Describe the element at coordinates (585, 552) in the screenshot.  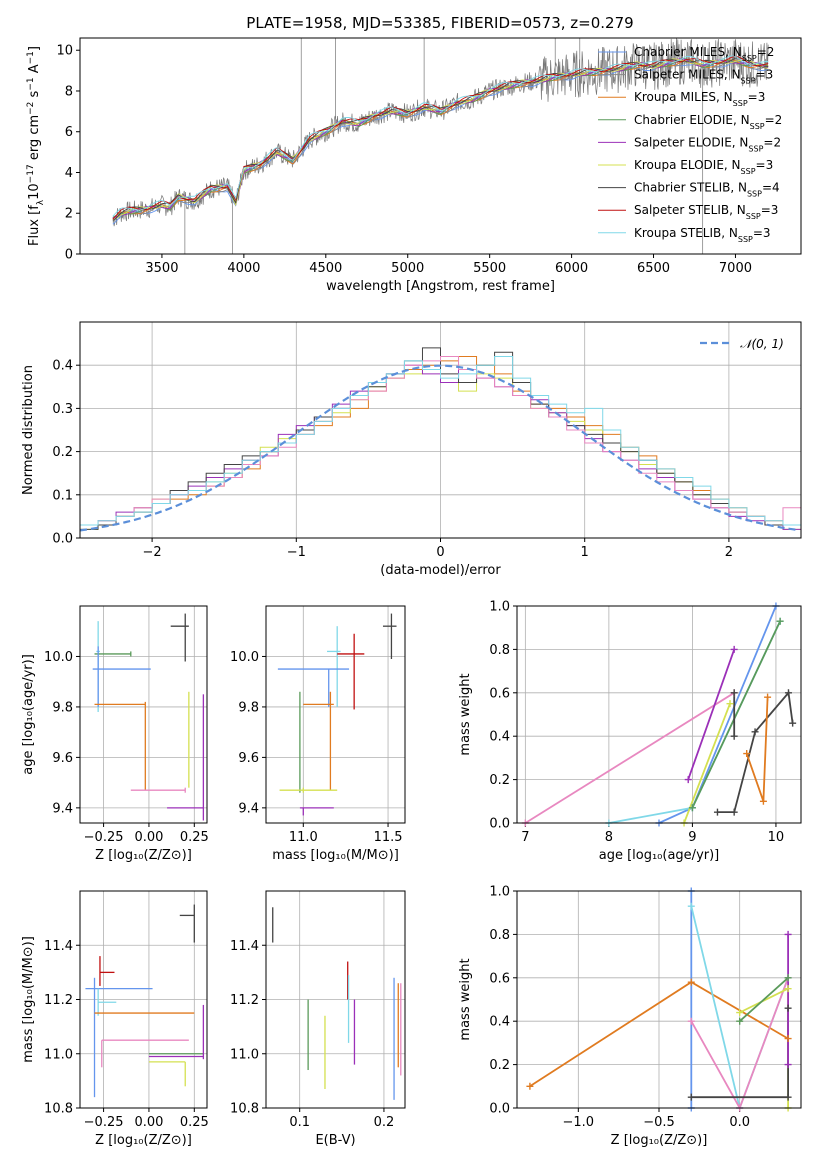
I see `x-tick-label: 1` at that location.